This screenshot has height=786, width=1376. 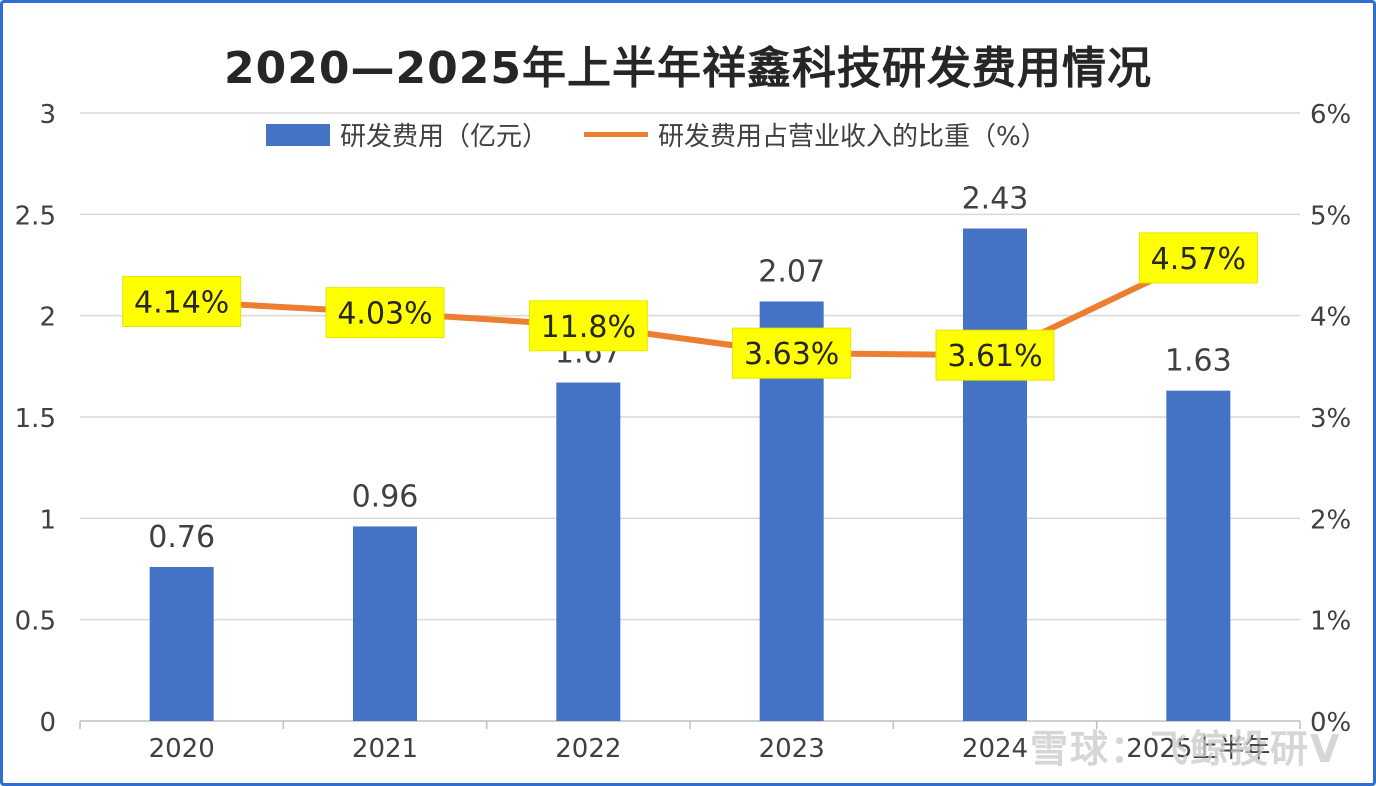 What do you see at coordinates (181, 537) in the screenshot?
I see `bar-data-label: 0.76` at bounding box center [181, 537].